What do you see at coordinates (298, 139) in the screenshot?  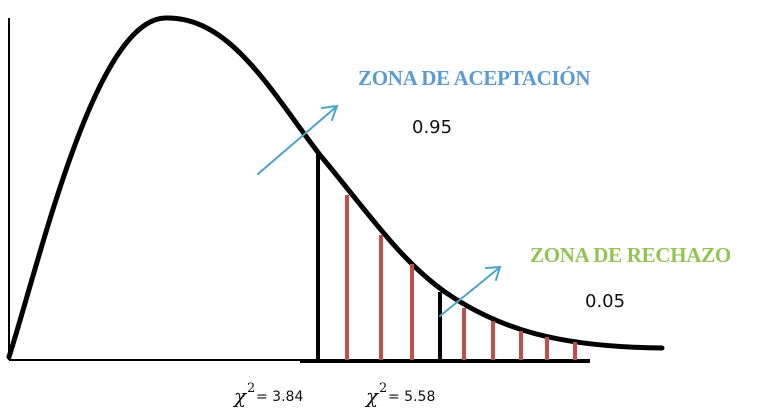 I see `acceptance-arrow-icon` at bounding box center [298, 139].